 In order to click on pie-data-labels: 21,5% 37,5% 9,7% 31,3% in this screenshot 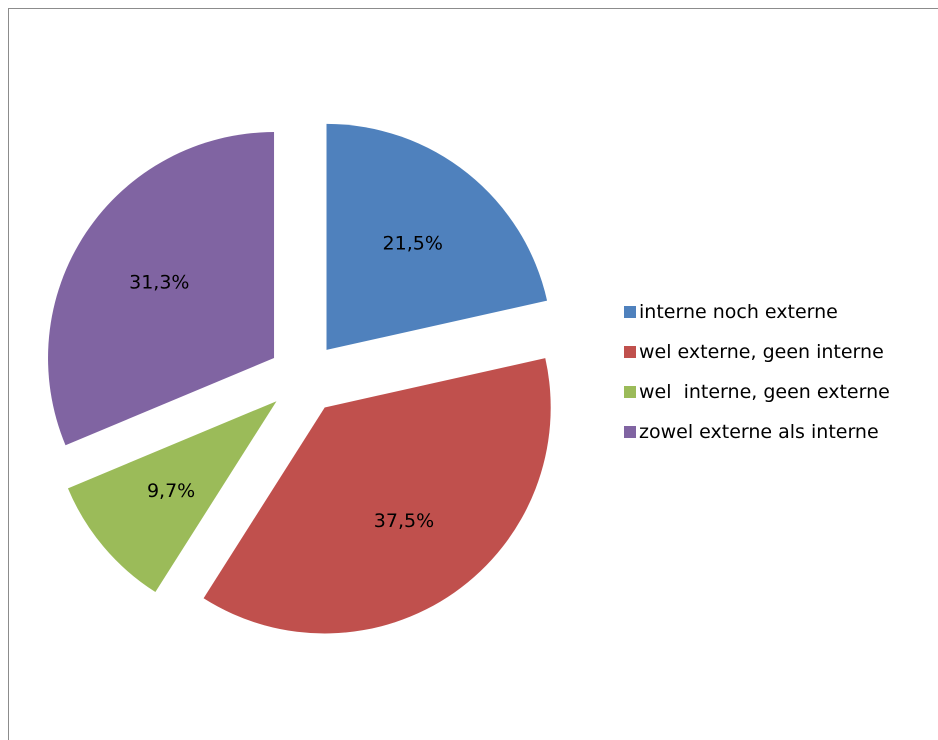, I will do `click(286, 382)`.